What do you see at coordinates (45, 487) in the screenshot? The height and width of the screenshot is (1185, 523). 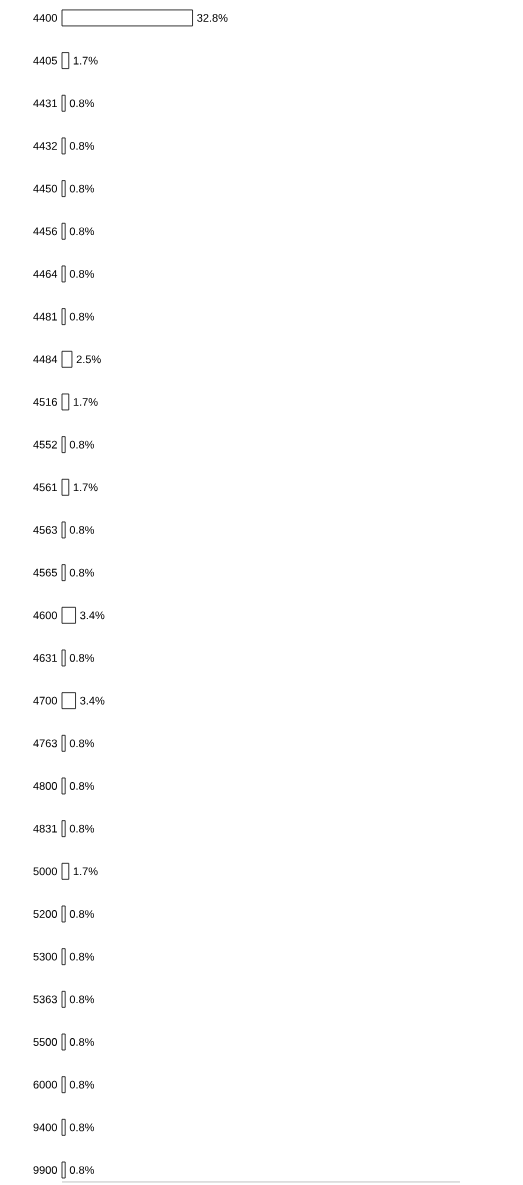 I see `y-tick-label: 4561` at bounding box center [45, 487].